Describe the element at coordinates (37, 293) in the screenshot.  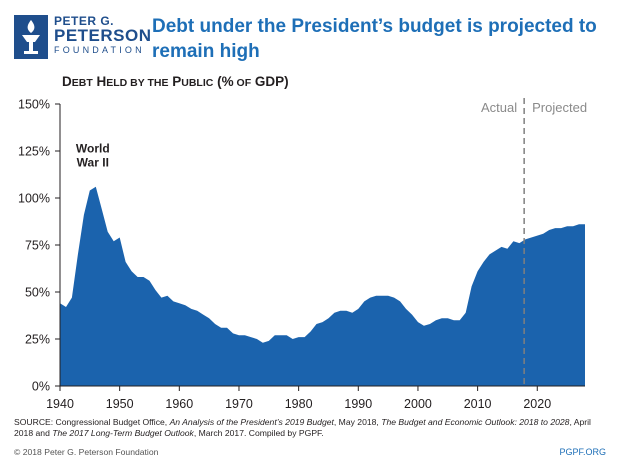
I see `y-tick-label: 50%` at that location.